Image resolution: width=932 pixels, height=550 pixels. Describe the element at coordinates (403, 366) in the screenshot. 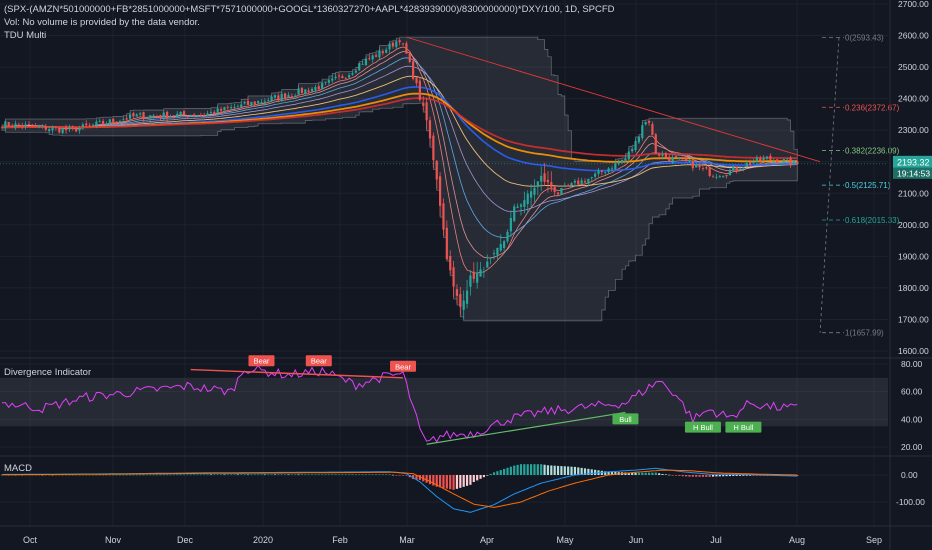

I see `bear-label` at that location.